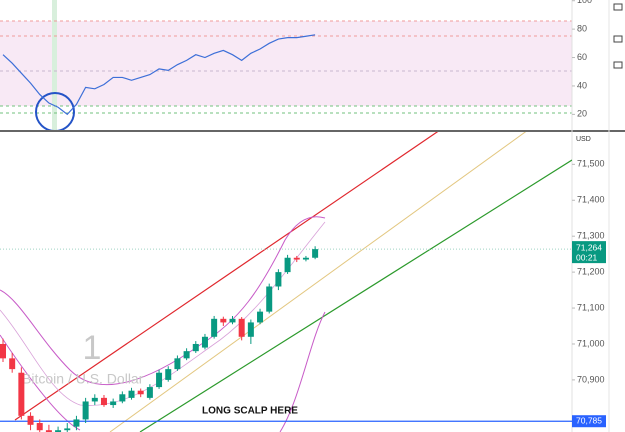  What do you see at coordinates (591, 200) in the screenshot?
I see `y-tick-label: 71,400` at bounding box center [591, 200].